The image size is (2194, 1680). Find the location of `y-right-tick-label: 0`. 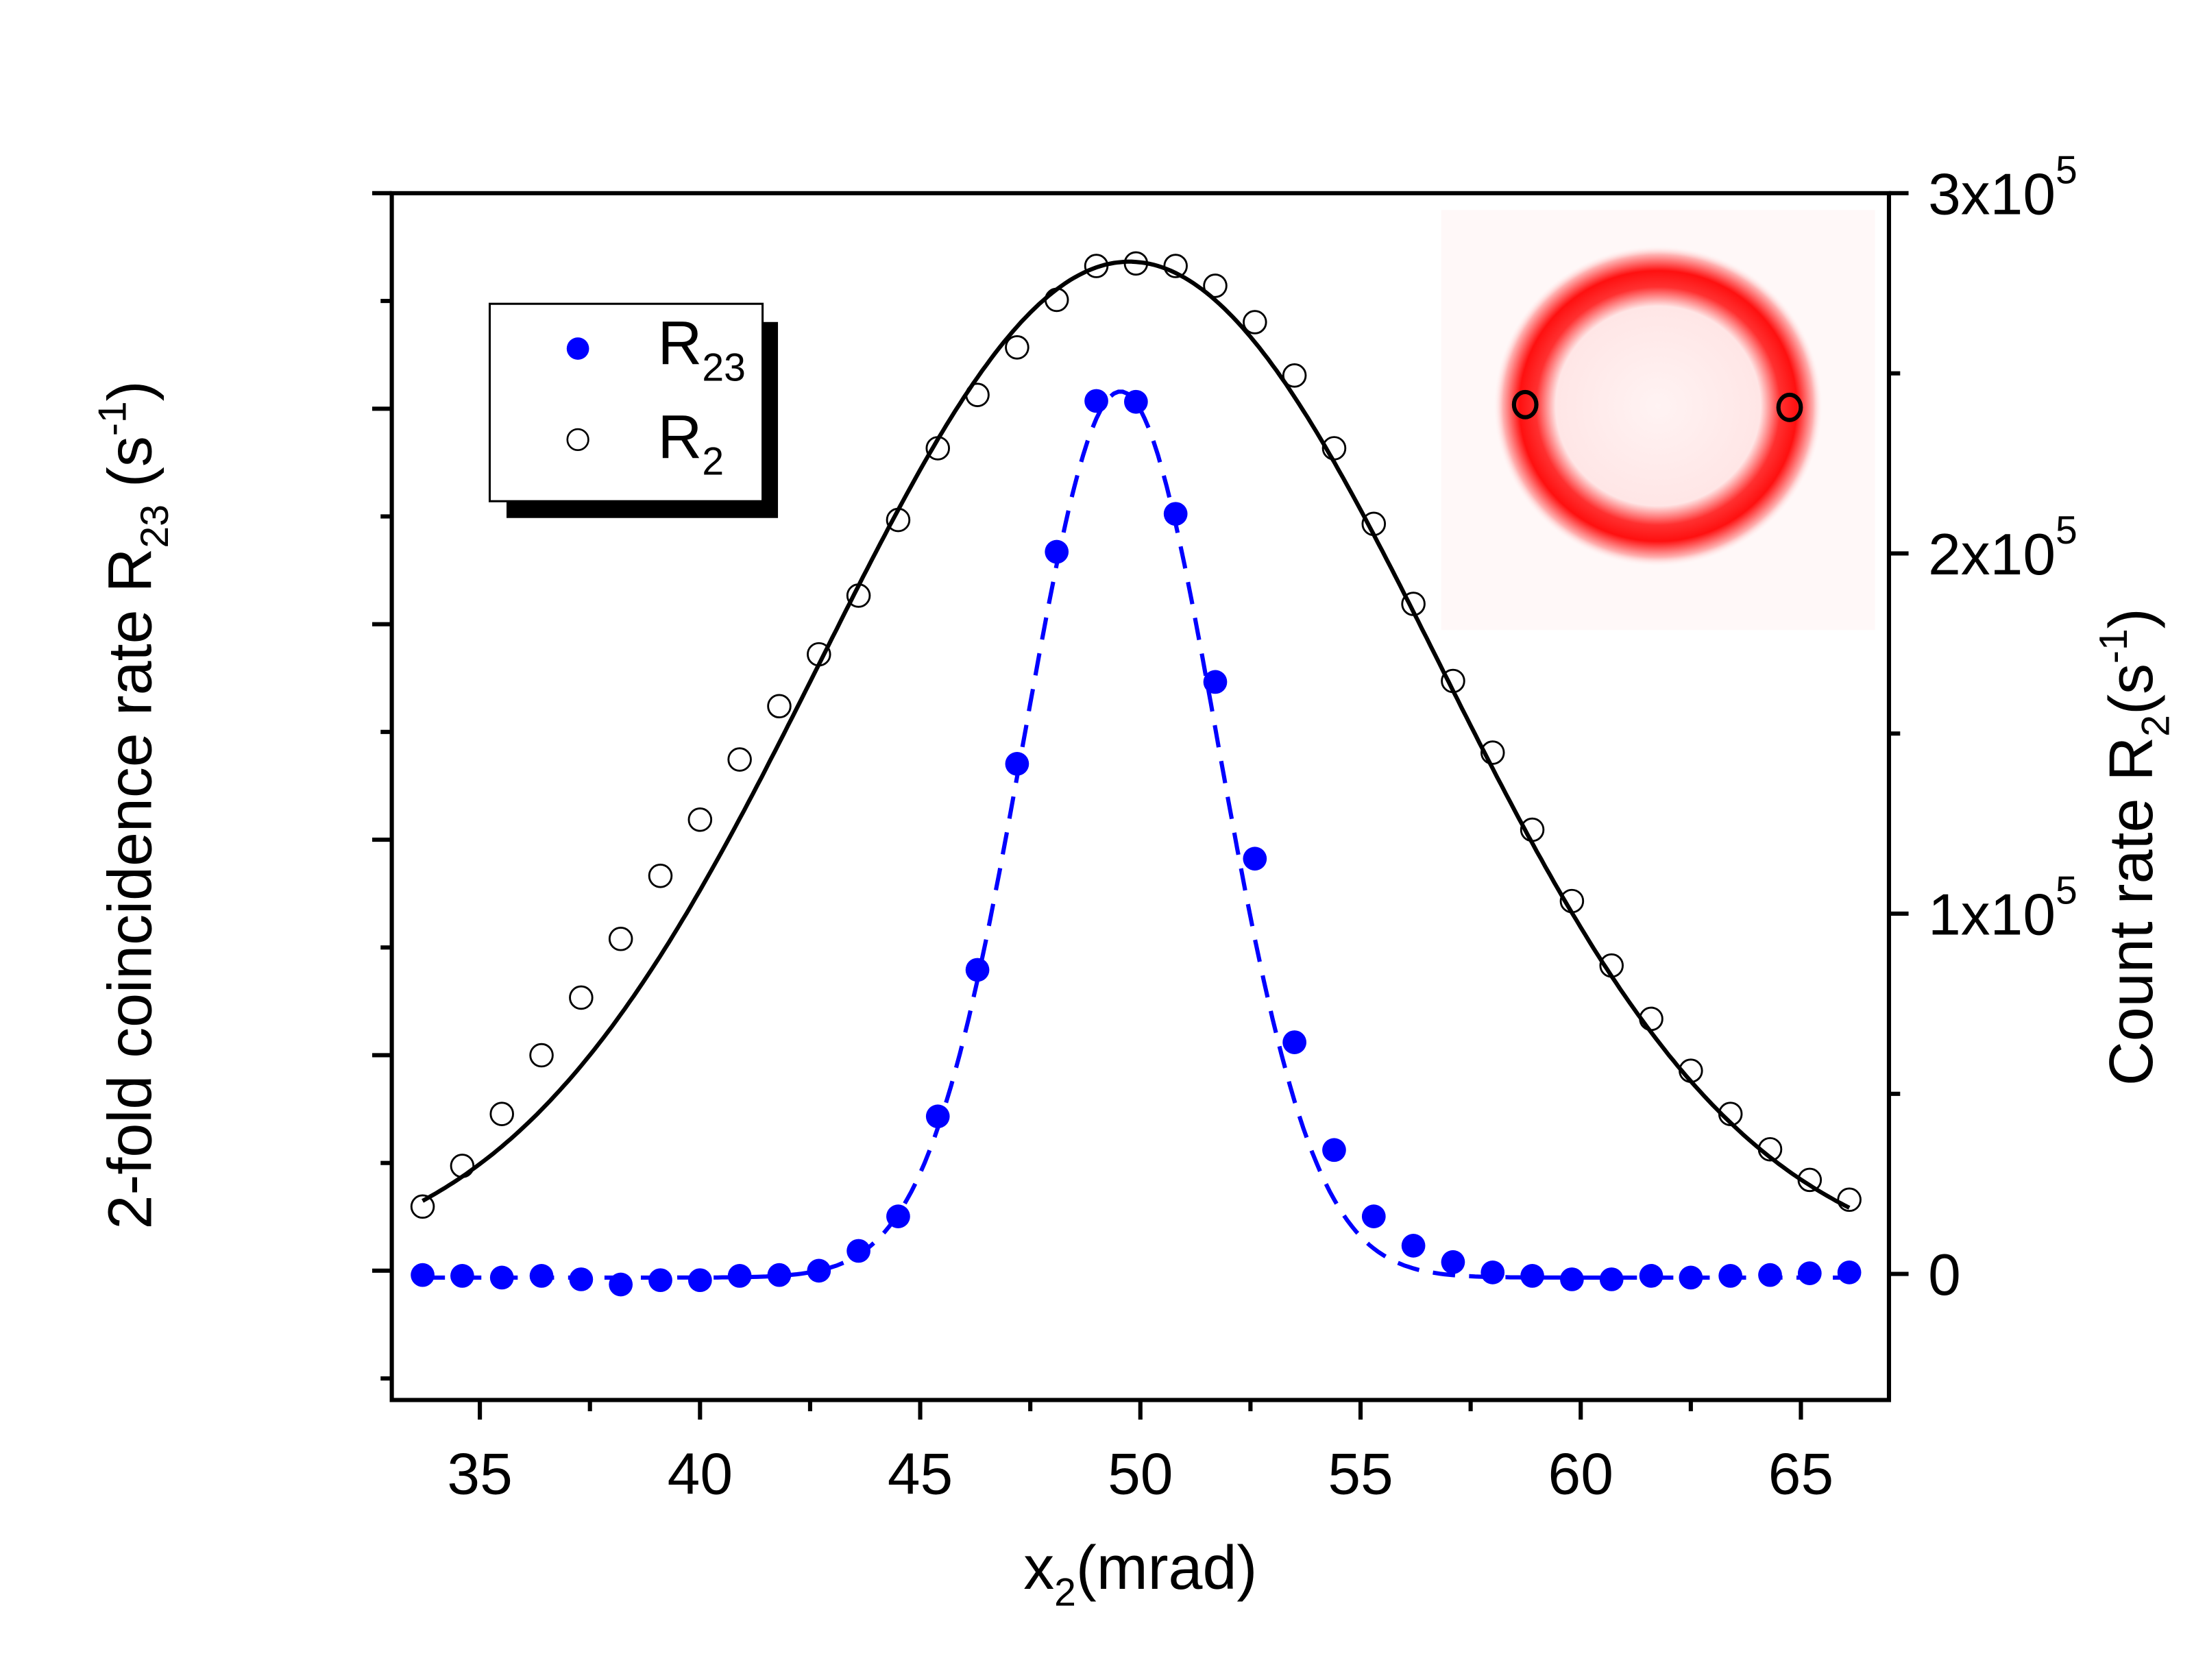

y-right-tick-label: 0 is located at coordinates (1945, 1275).